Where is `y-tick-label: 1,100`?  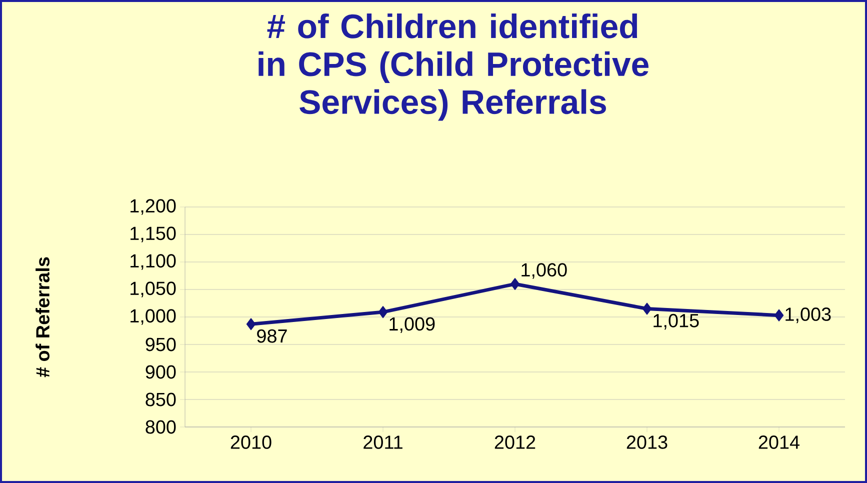 y-tick-label: 1,100 is located at coordinates (153, 262).